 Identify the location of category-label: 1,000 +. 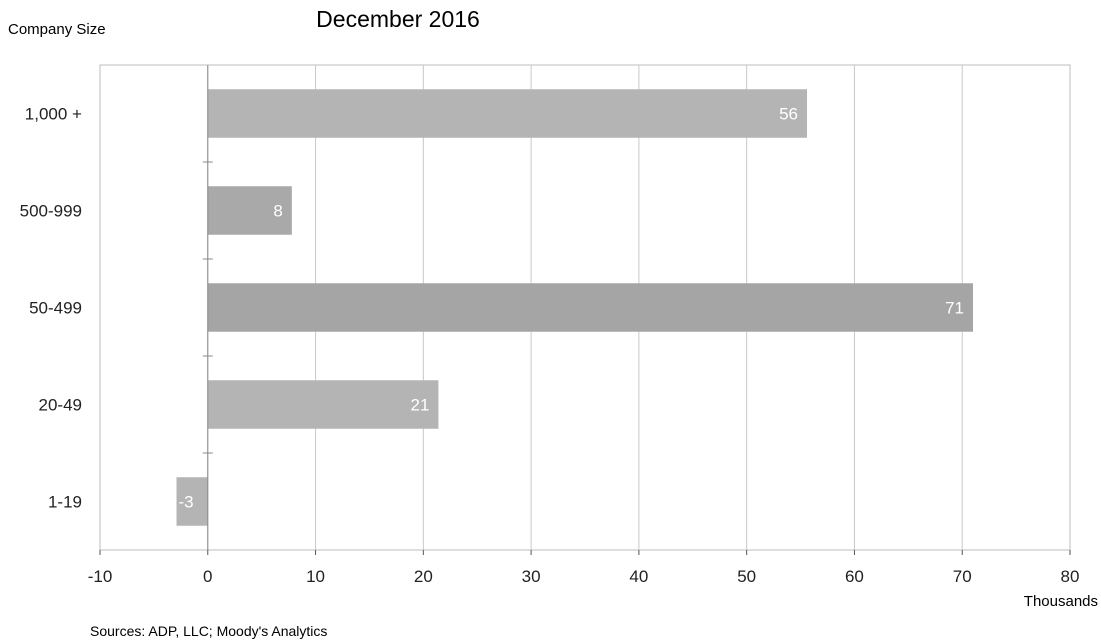
(53, 114).